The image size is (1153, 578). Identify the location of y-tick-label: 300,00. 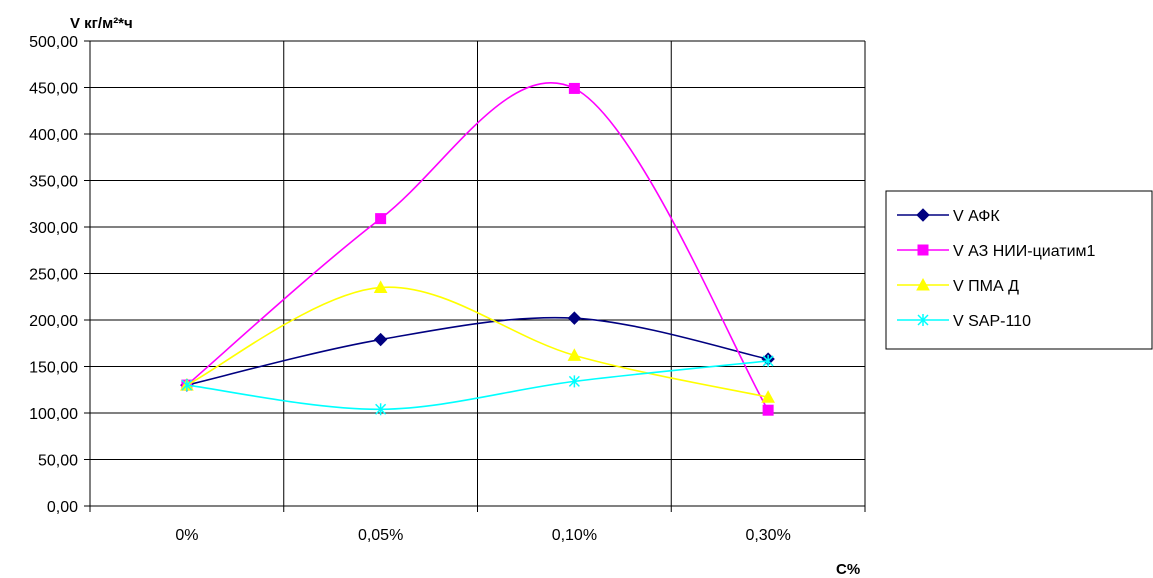
(53, 228).